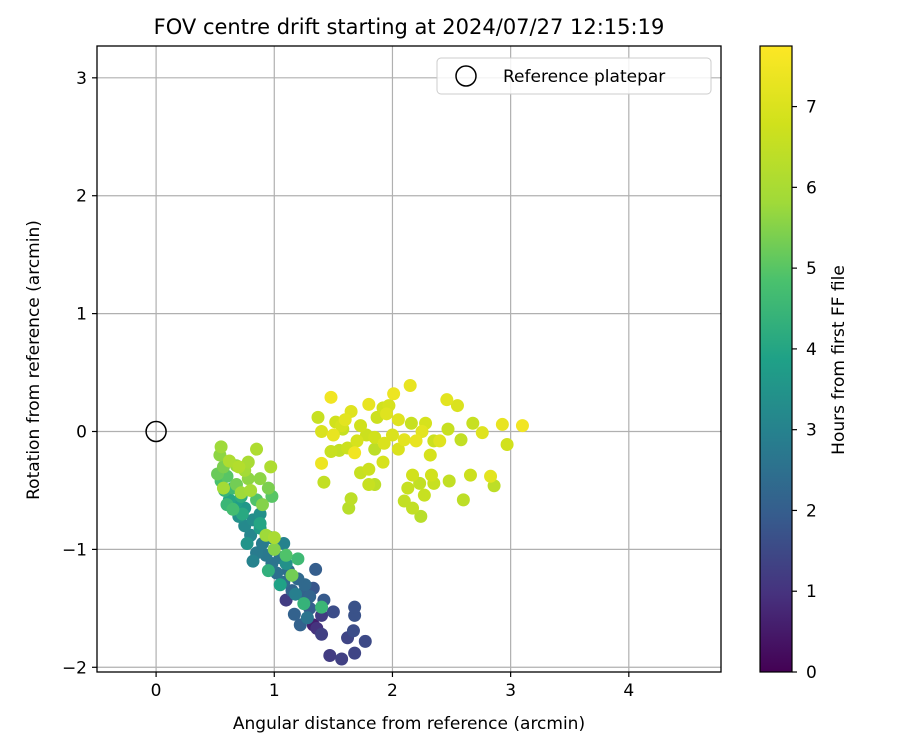  Describe the element at coordinates (81, 79) in the screenshot. I see `y-tick-label: 3` at that location.